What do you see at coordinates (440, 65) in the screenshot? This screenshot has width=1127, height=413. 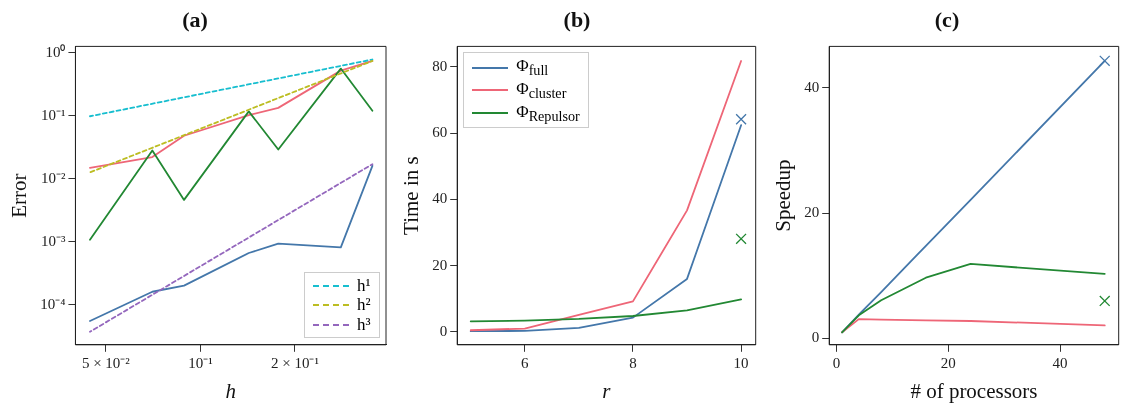 I see `y-tick-label: 80` at bounding box center [440, 65].